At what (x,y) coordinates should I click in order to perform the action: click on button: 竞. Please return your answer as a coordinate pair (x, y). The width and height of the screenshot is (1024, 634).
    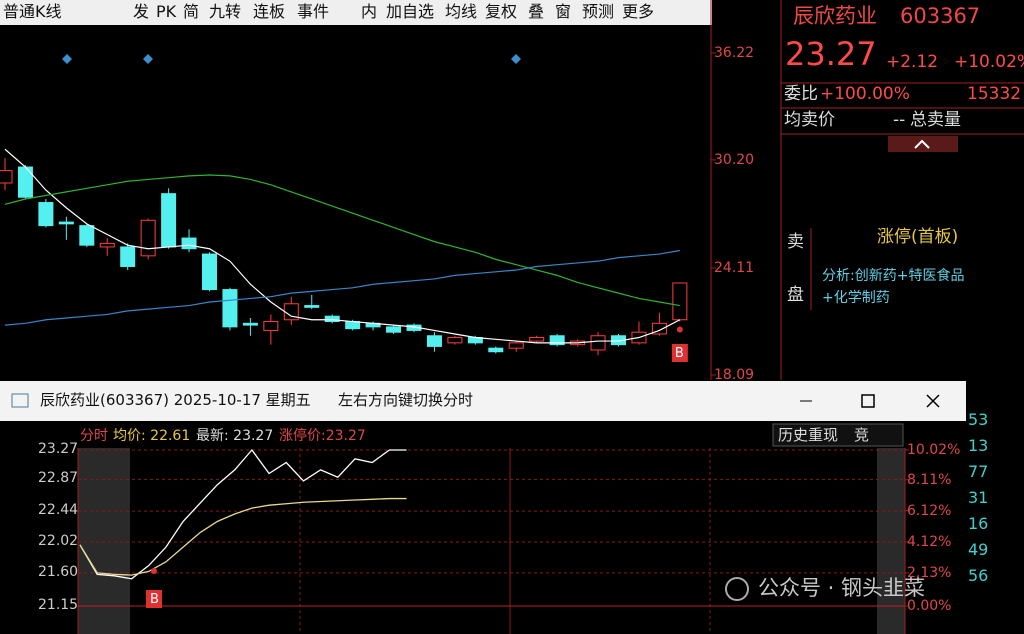
    Looking at the image, I should click on (862, 435).